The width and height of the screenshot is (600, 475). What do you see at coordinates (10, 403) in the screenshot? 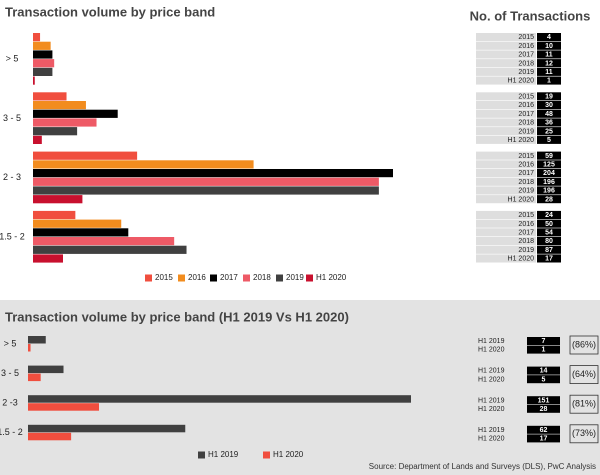
I see `y-tick-label: 2 -3` at bounding box center [10, 403].